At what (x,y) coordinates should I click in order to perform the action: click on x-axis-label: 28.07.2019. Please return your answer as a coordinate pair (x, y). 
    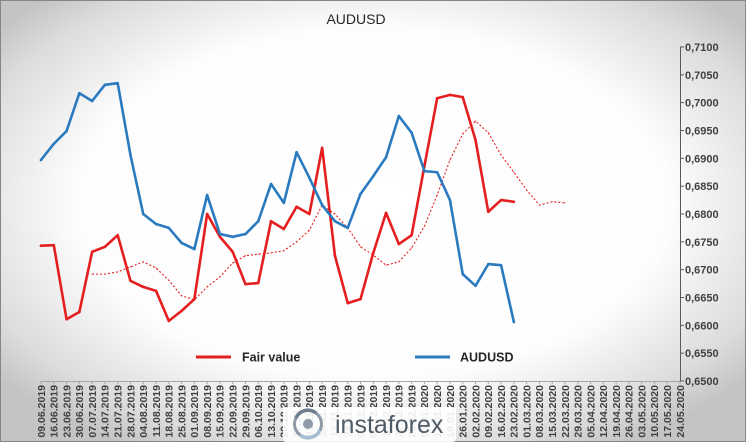
    Looking at the image, I should click on (131, 411).